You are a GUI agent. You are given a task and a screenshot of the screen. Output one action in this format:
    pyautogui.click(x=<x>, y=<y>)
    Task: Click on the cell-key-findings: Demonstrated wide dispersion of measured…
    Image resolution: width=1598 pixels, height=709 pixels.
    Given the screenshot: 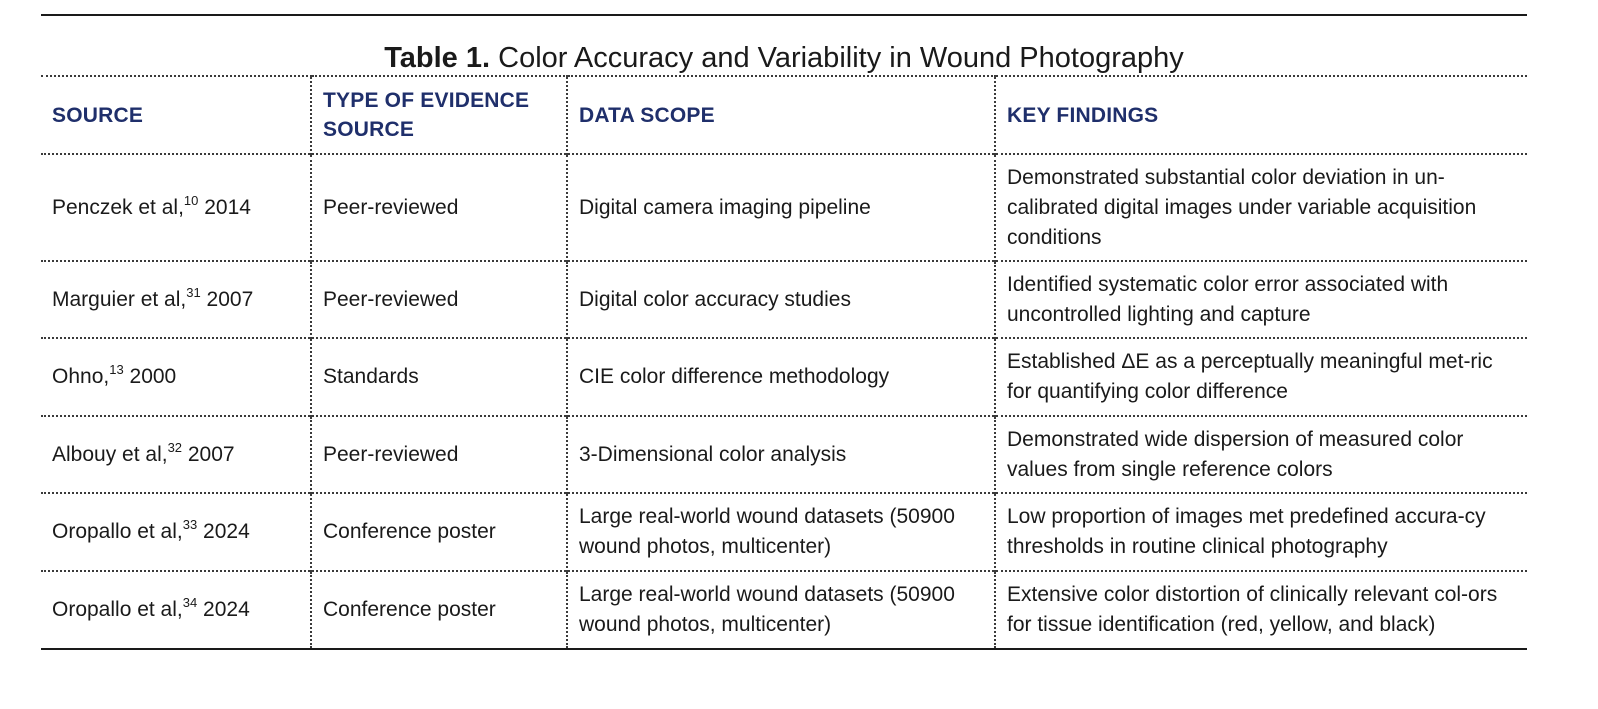 What is the action you would take?
    pyautogui.click(x=1260, y=454)
    